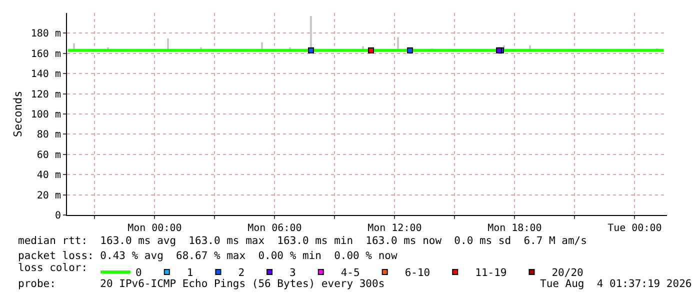 Image resolution: width=697 pixels, height=297 pixels. Describe the element at coordinates (635, 228) in the screenshot. I see `x-tick-label: Tue 00:00` at that location.